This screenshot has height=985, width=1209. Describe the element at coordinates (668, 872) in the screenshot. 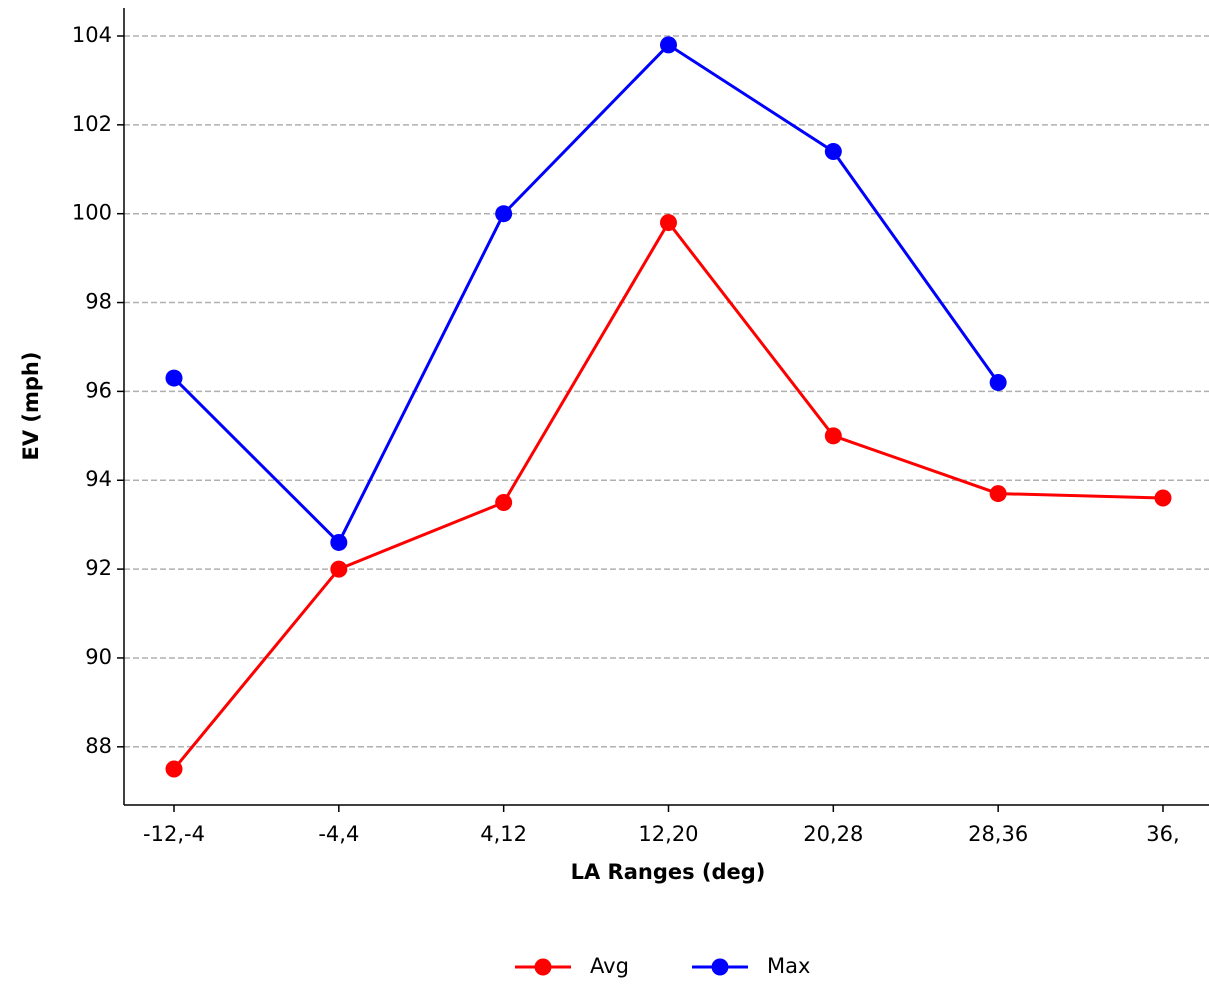

I see `x-axis-label: LA Ranges (deg)` at that location.